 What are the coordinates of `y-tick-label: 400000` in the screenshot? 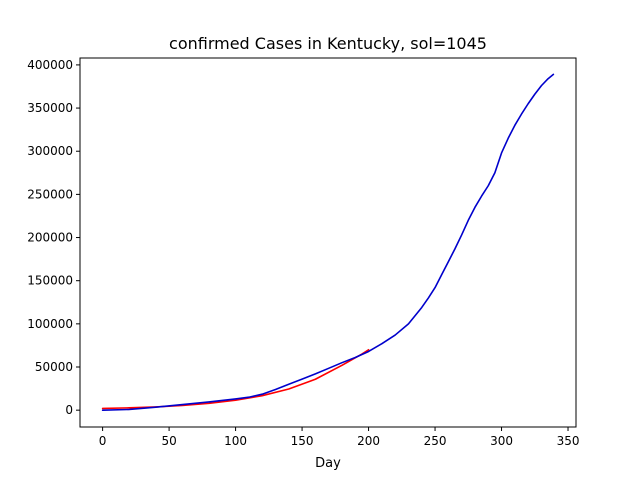 It's located at (50, 65).